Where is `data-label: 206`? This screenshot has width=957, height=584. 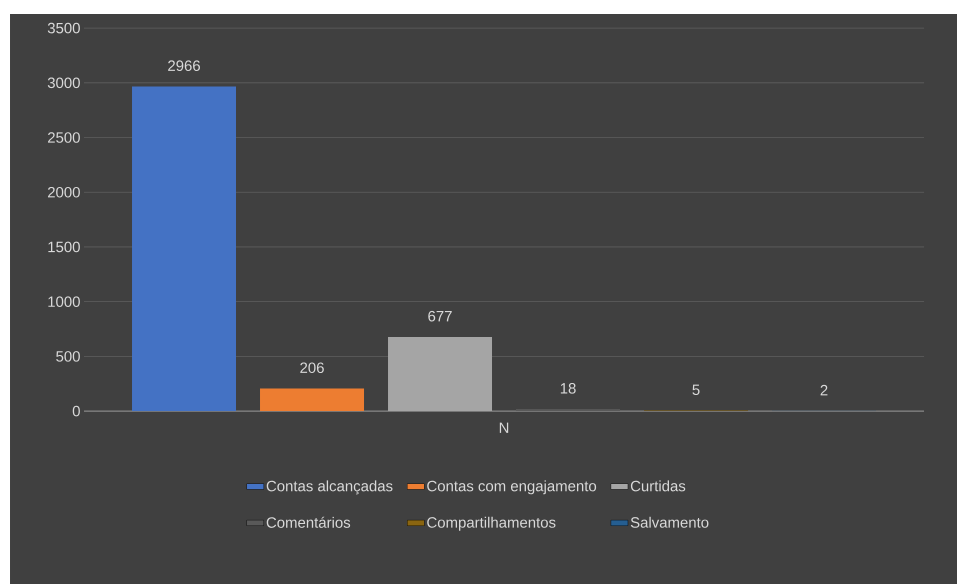 data-label: 206 is located at coordinates (312, 368).